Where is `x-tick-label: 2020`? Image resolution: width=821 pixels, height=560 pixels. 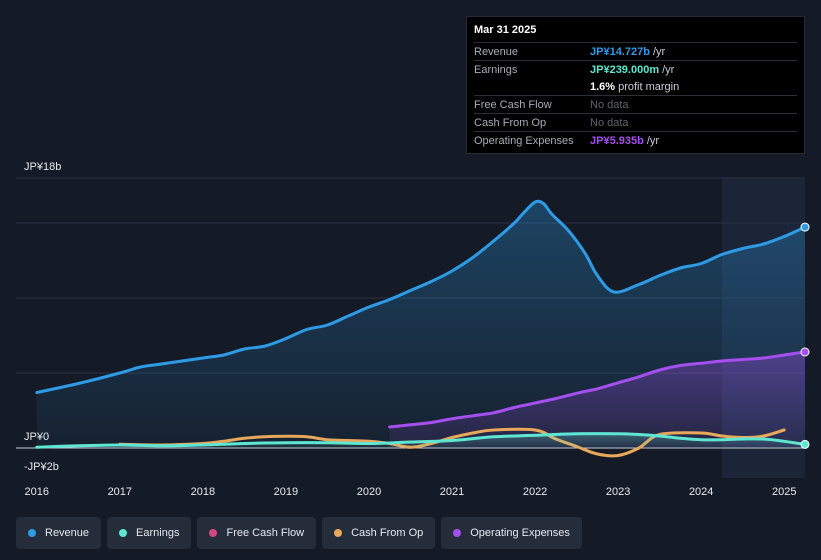 x-tick-label: 2020 is located at coordinates (369, 492).